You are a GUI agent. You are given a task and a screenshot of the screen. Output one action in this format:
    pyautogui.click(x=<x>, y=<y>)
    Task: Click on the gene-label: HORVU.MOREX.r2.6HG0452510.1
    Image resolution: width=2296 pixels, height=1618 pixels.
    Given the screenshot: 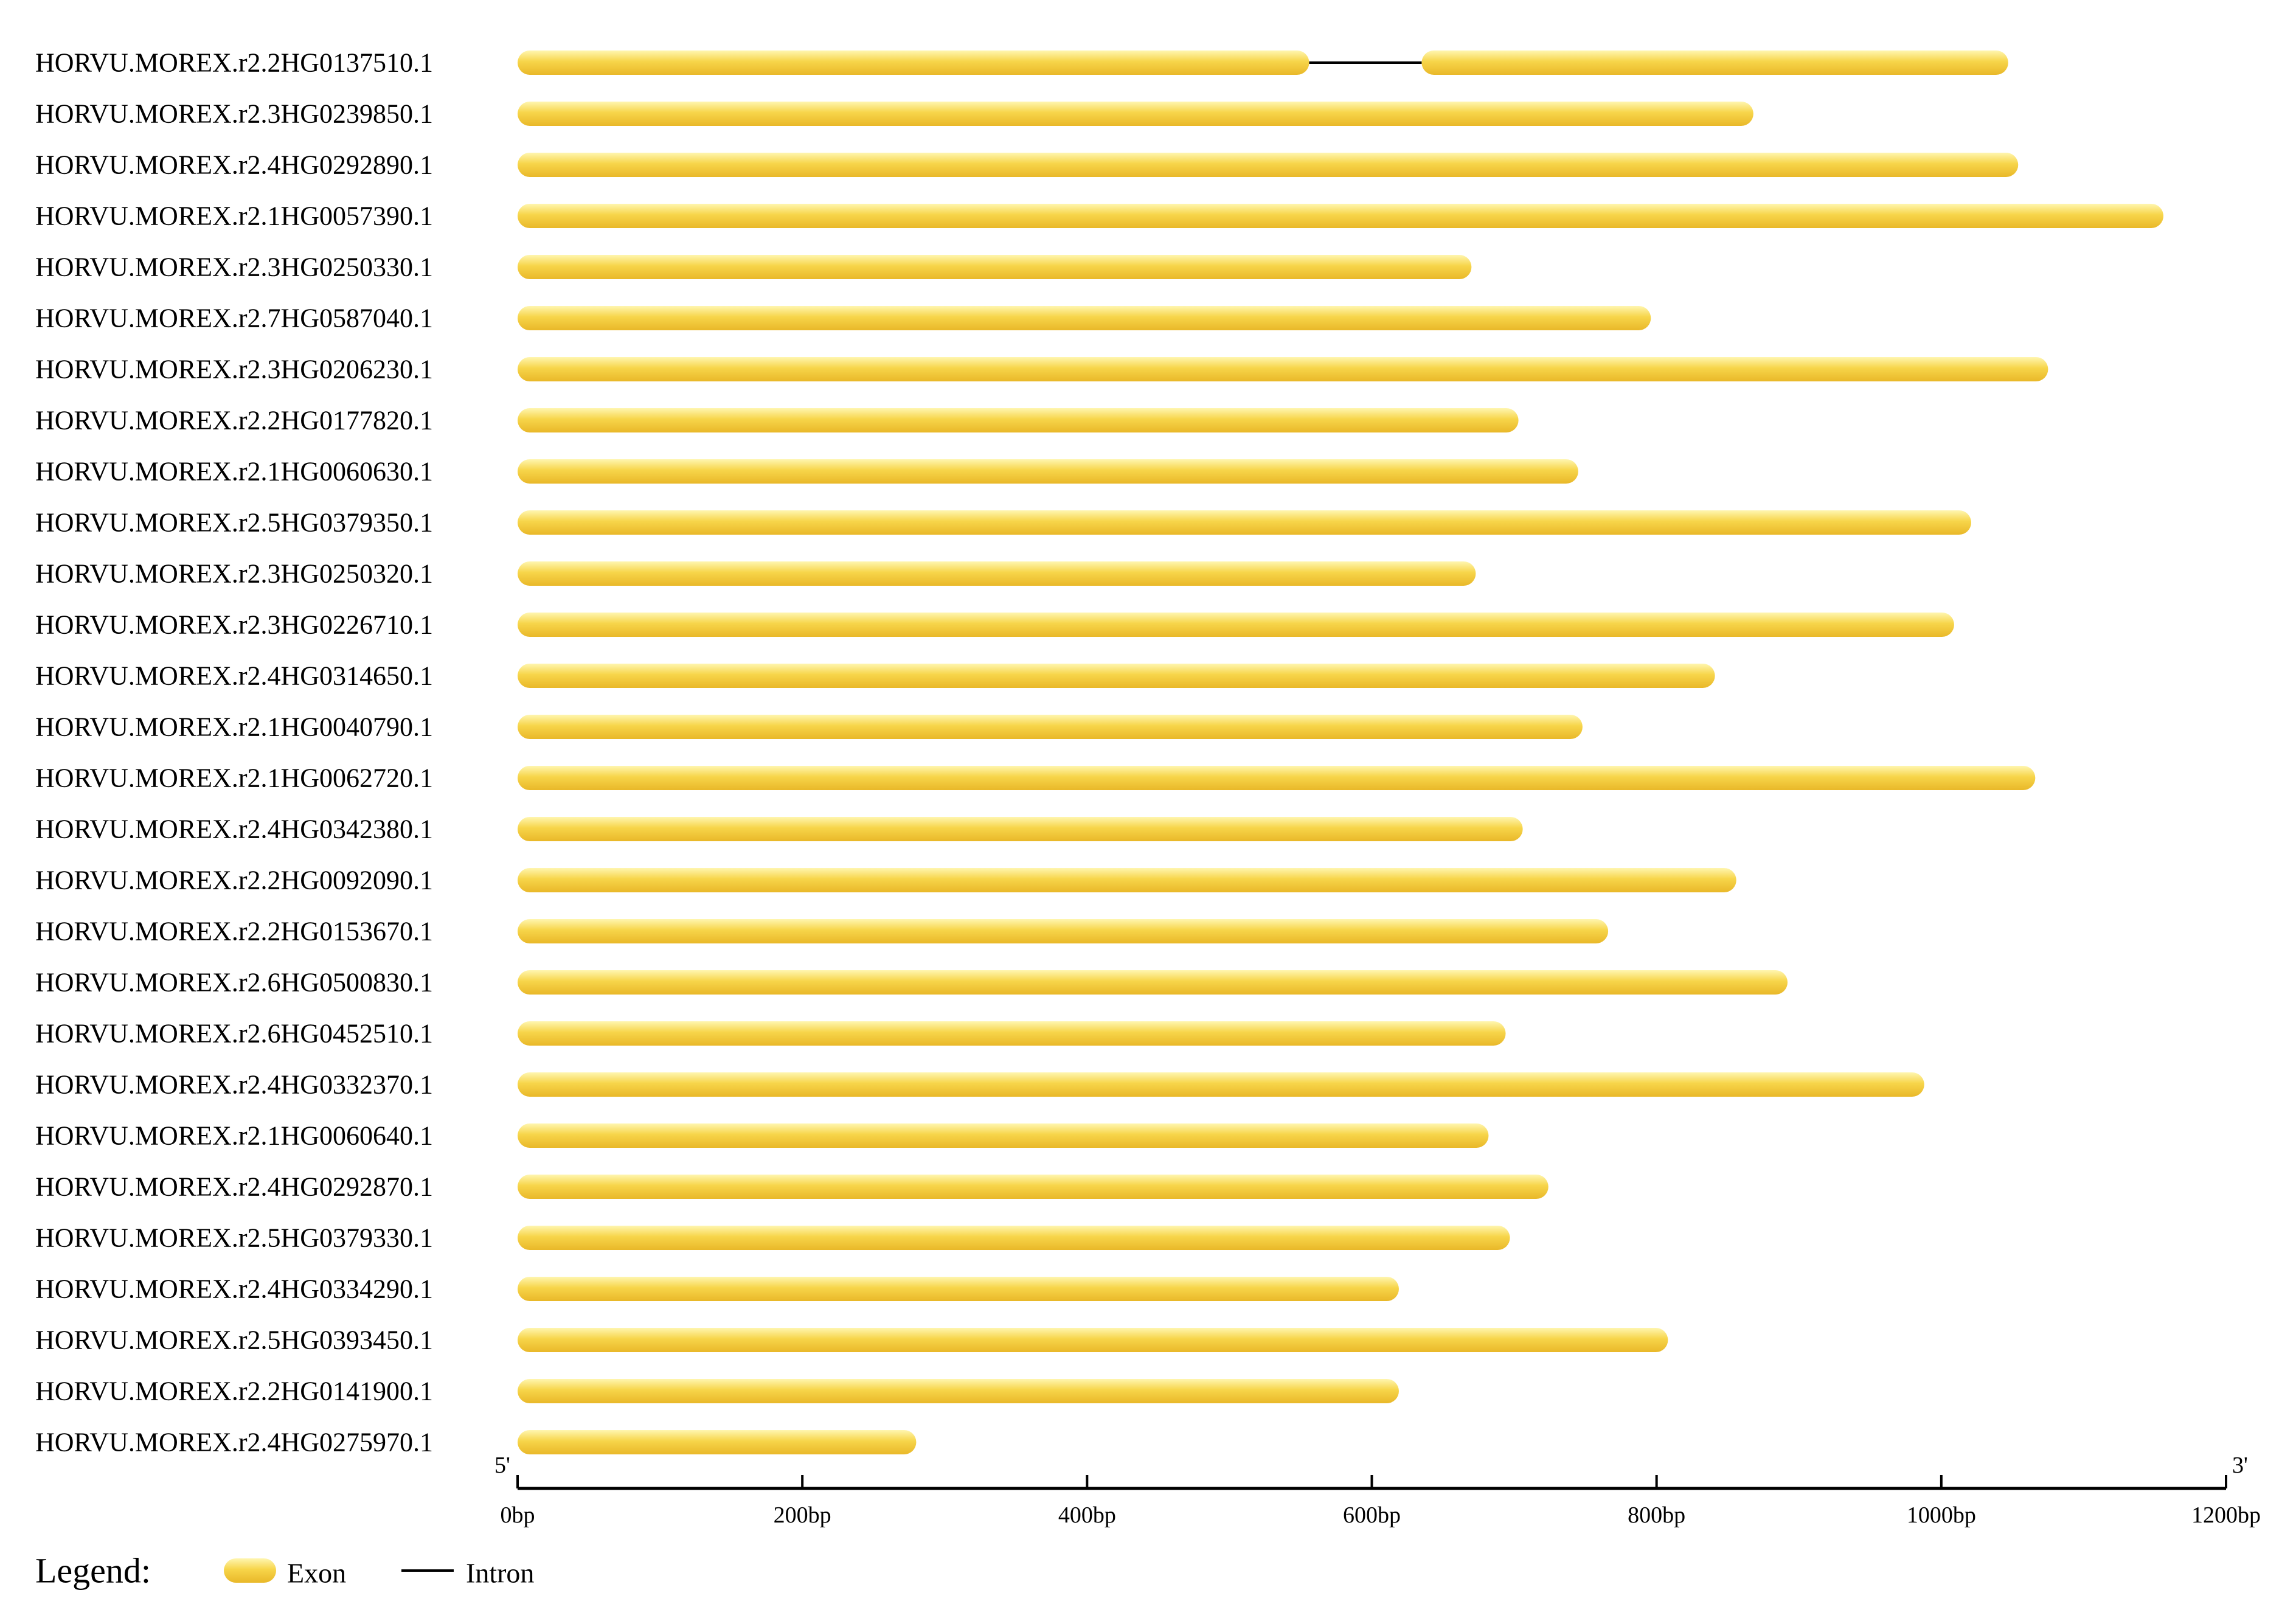 What is the action you would take?
    pyautogui.click(x=234, y=1034)
    